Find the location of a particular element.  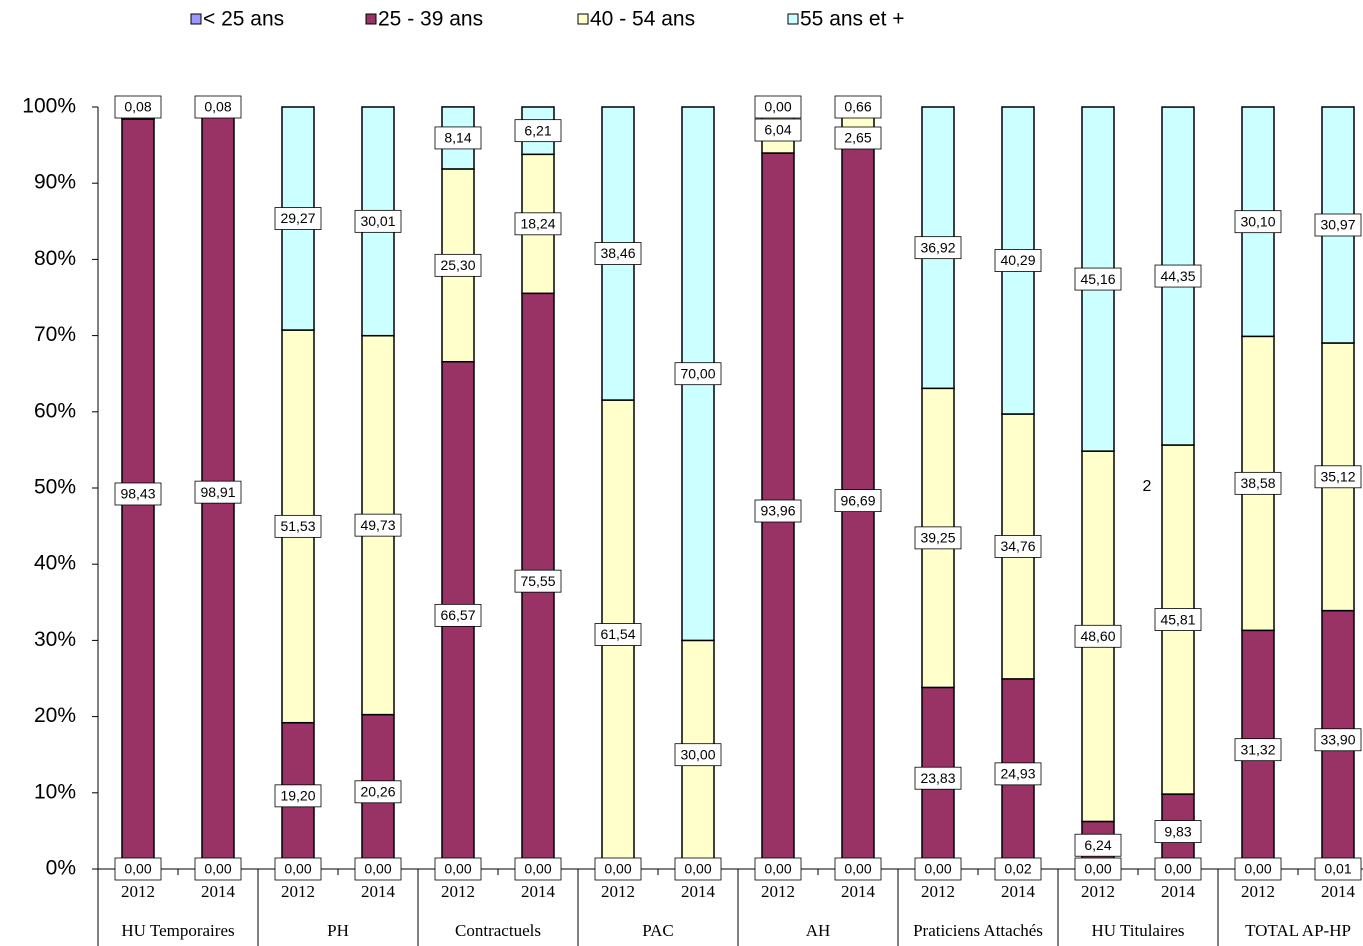

y-tick-label: 0% is located at coordinates (61, 868).